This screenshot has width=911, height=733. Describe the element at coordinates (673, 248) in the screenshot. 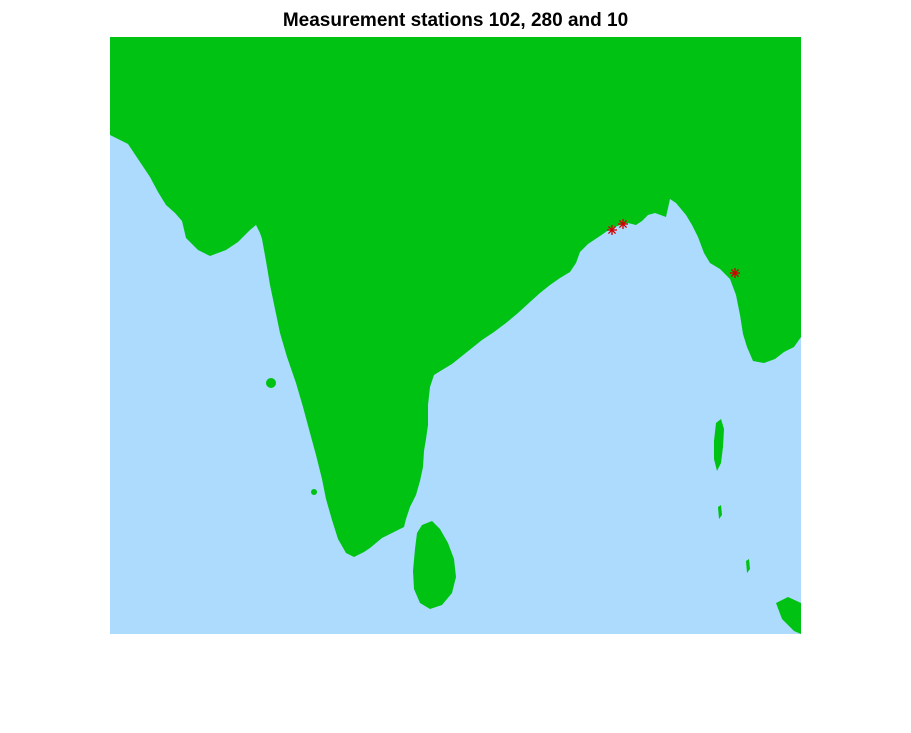

I see `station-markers` at that location.